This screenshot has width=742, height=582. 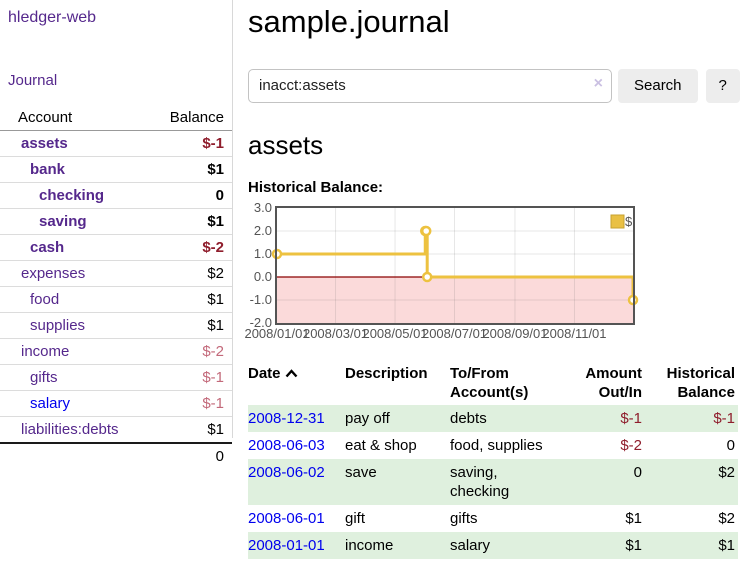 I want to click on transaction-date-cell: 2008-12-31, so click(x=296, y=418).